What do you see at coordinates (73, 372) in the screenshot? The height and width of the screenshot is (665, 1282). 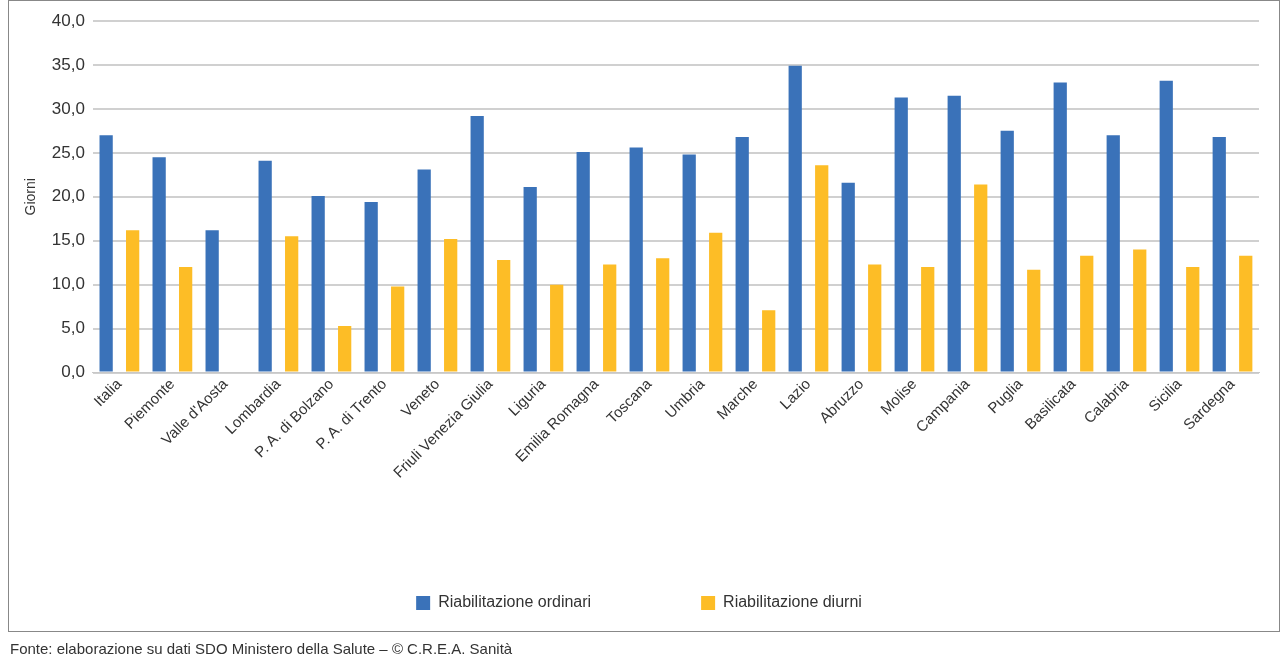 I see `y-tick-label: 0,0` at bounding box center [73, 372].